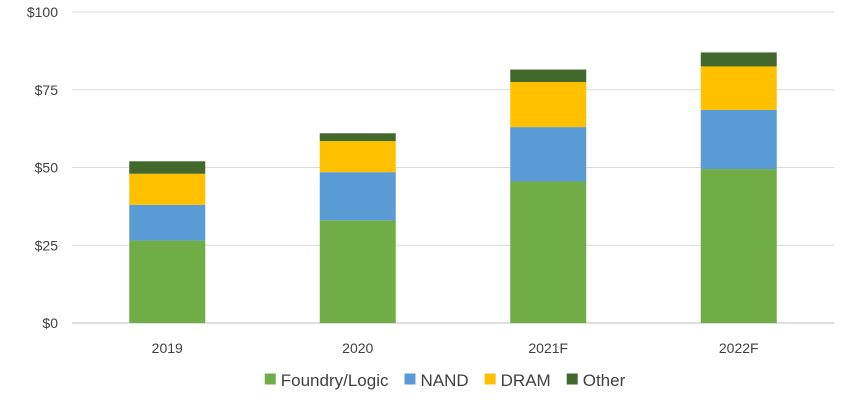  What do you see at coordinates (47, 168) in the screenshot?
I see `y-tick-label: $50` at bounding box center [47, 168].